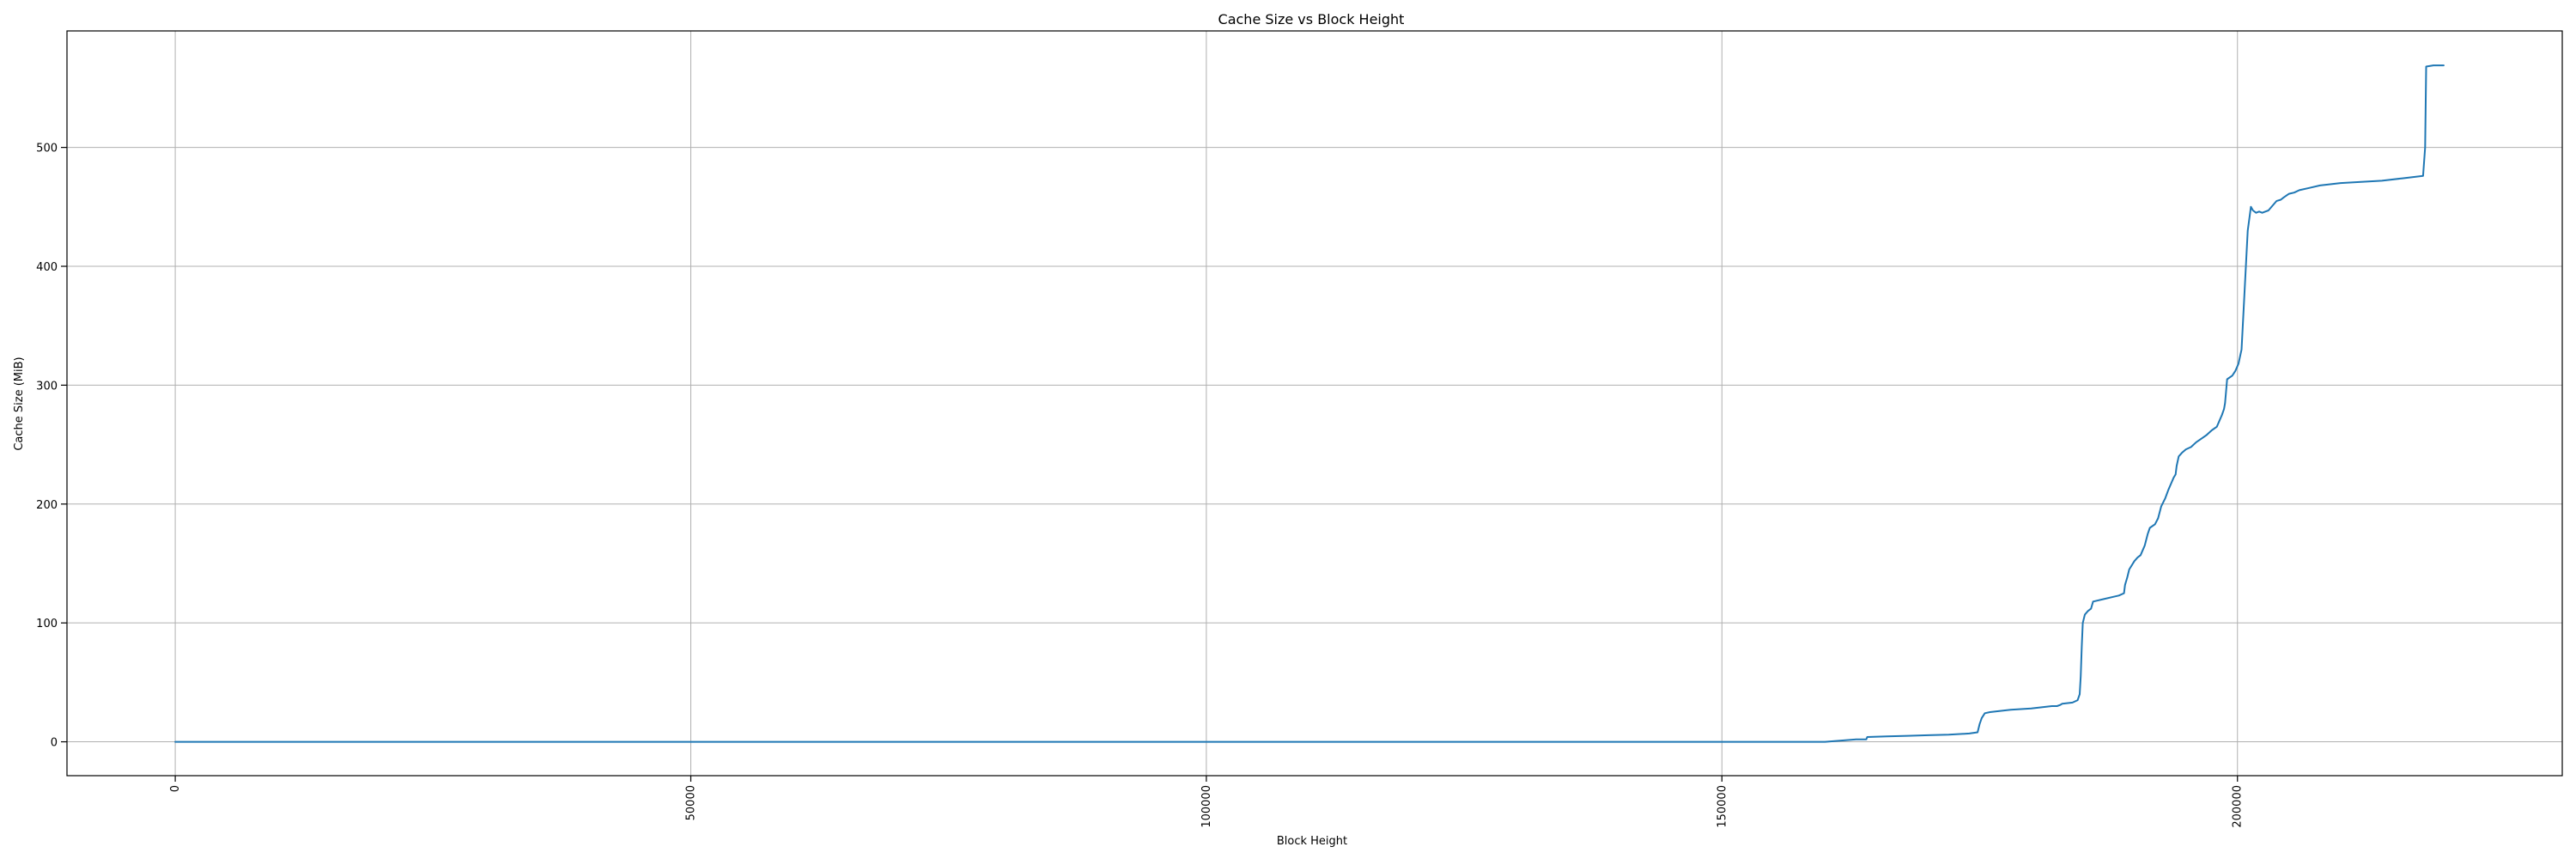  What do you see at coordinates (52, 447) in the screenshot?
I see `y-axis: 0 100 200 300 400 500` at bounding box center [52, 447].